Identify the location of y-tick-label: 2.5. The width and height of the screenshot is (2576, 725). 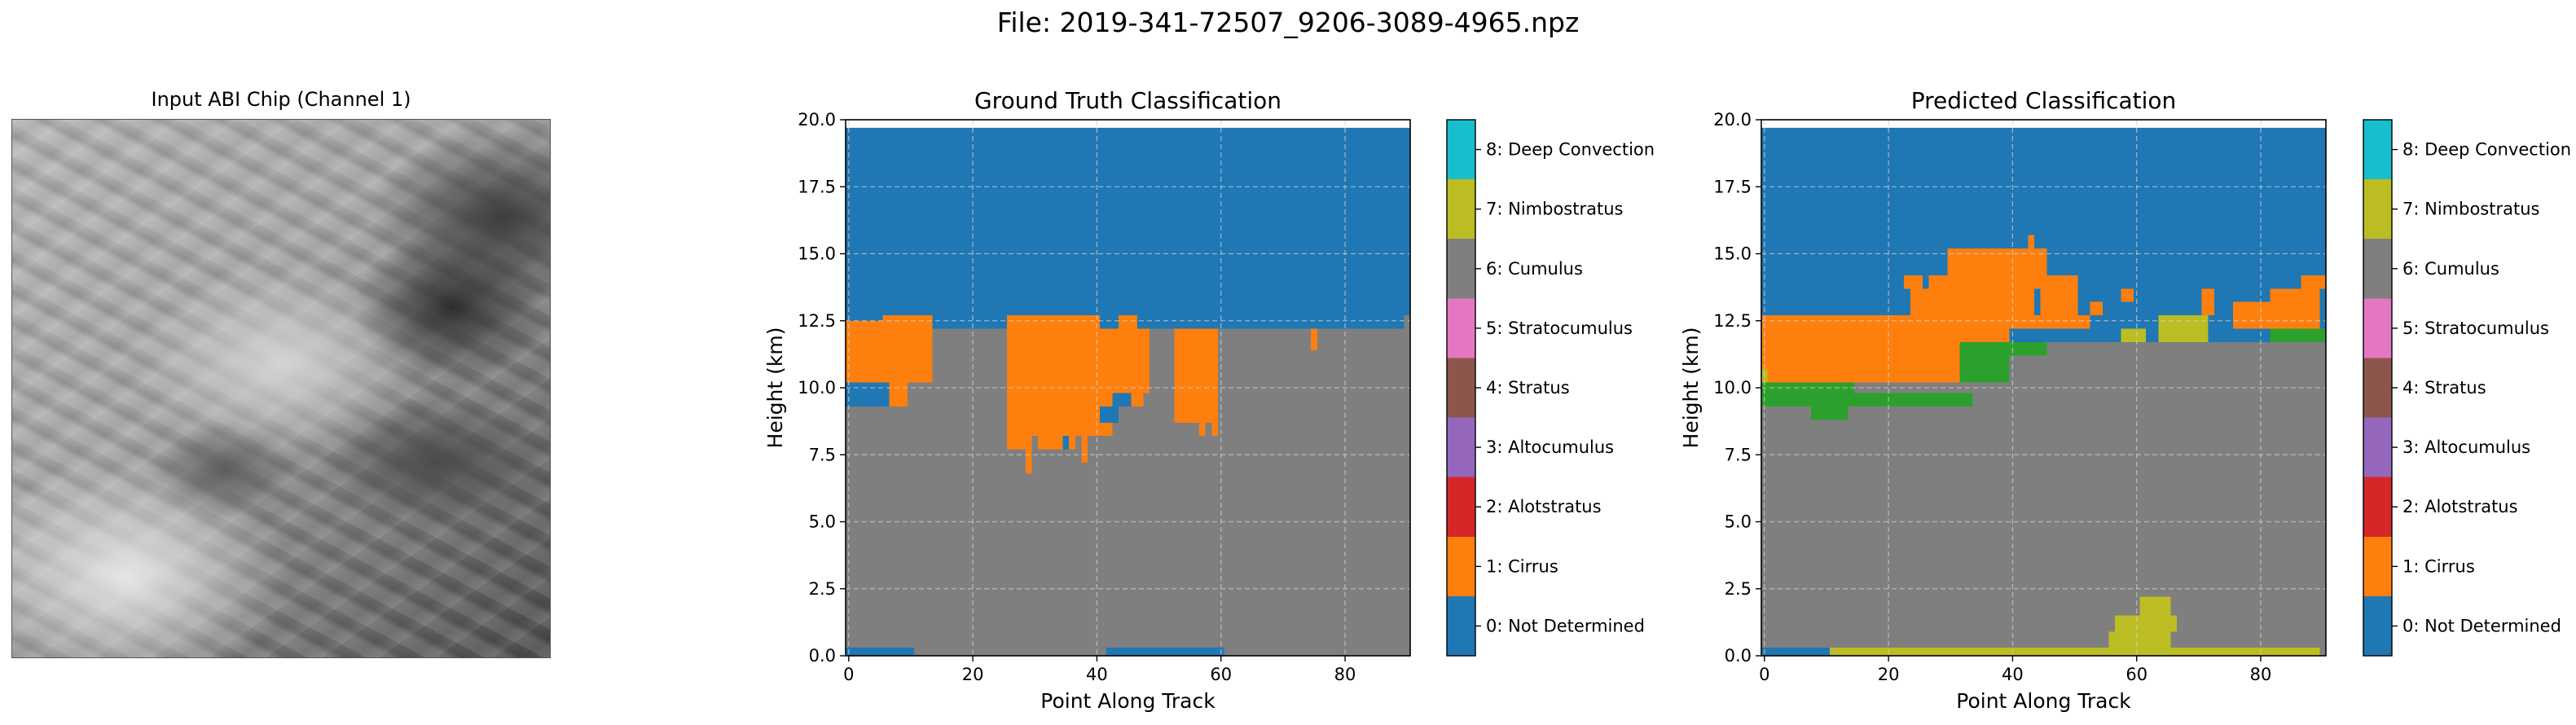
(822, 589).